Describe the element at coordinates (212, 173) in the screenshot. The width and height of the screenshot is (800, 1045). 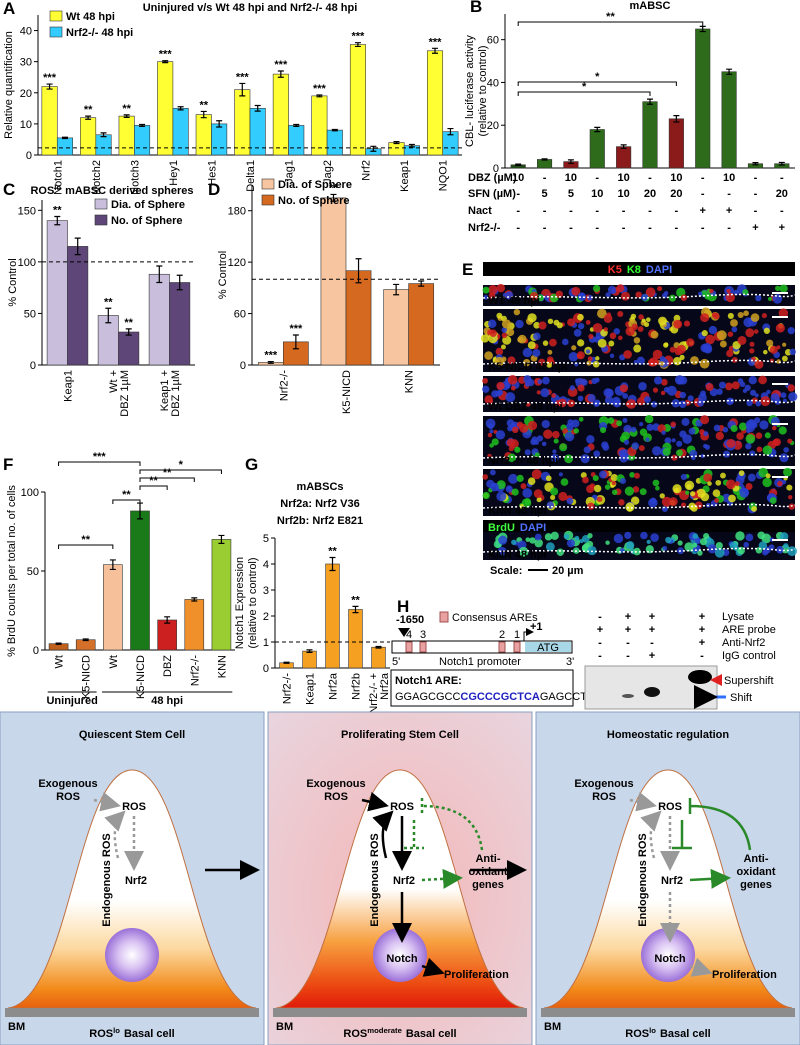
I see `x-tick-label: Hes1` at that location.